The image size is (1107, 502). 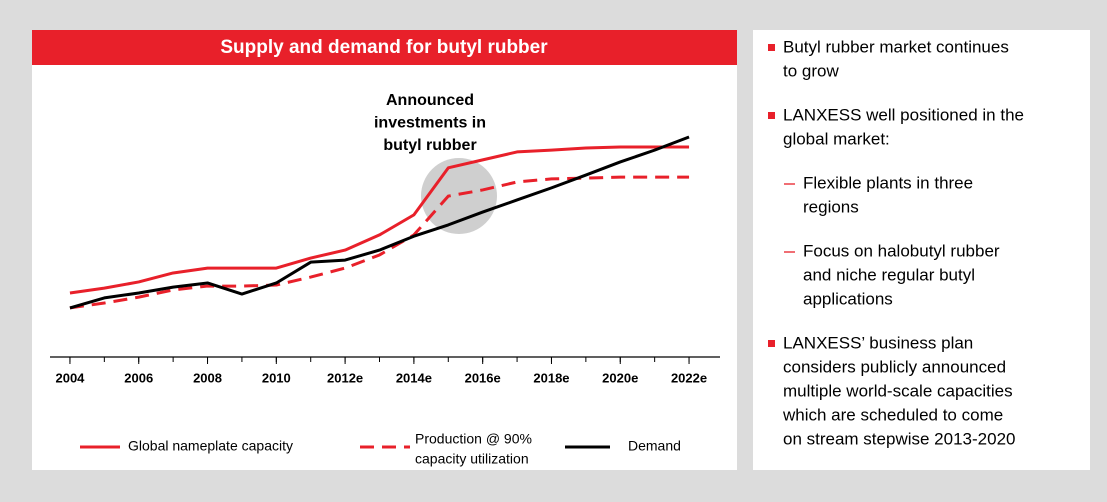 What do you see at coordinates (888, 182) in the screenshot?
I see `bullet-text: Flexible plants in three` at bounding box center [888, 182].